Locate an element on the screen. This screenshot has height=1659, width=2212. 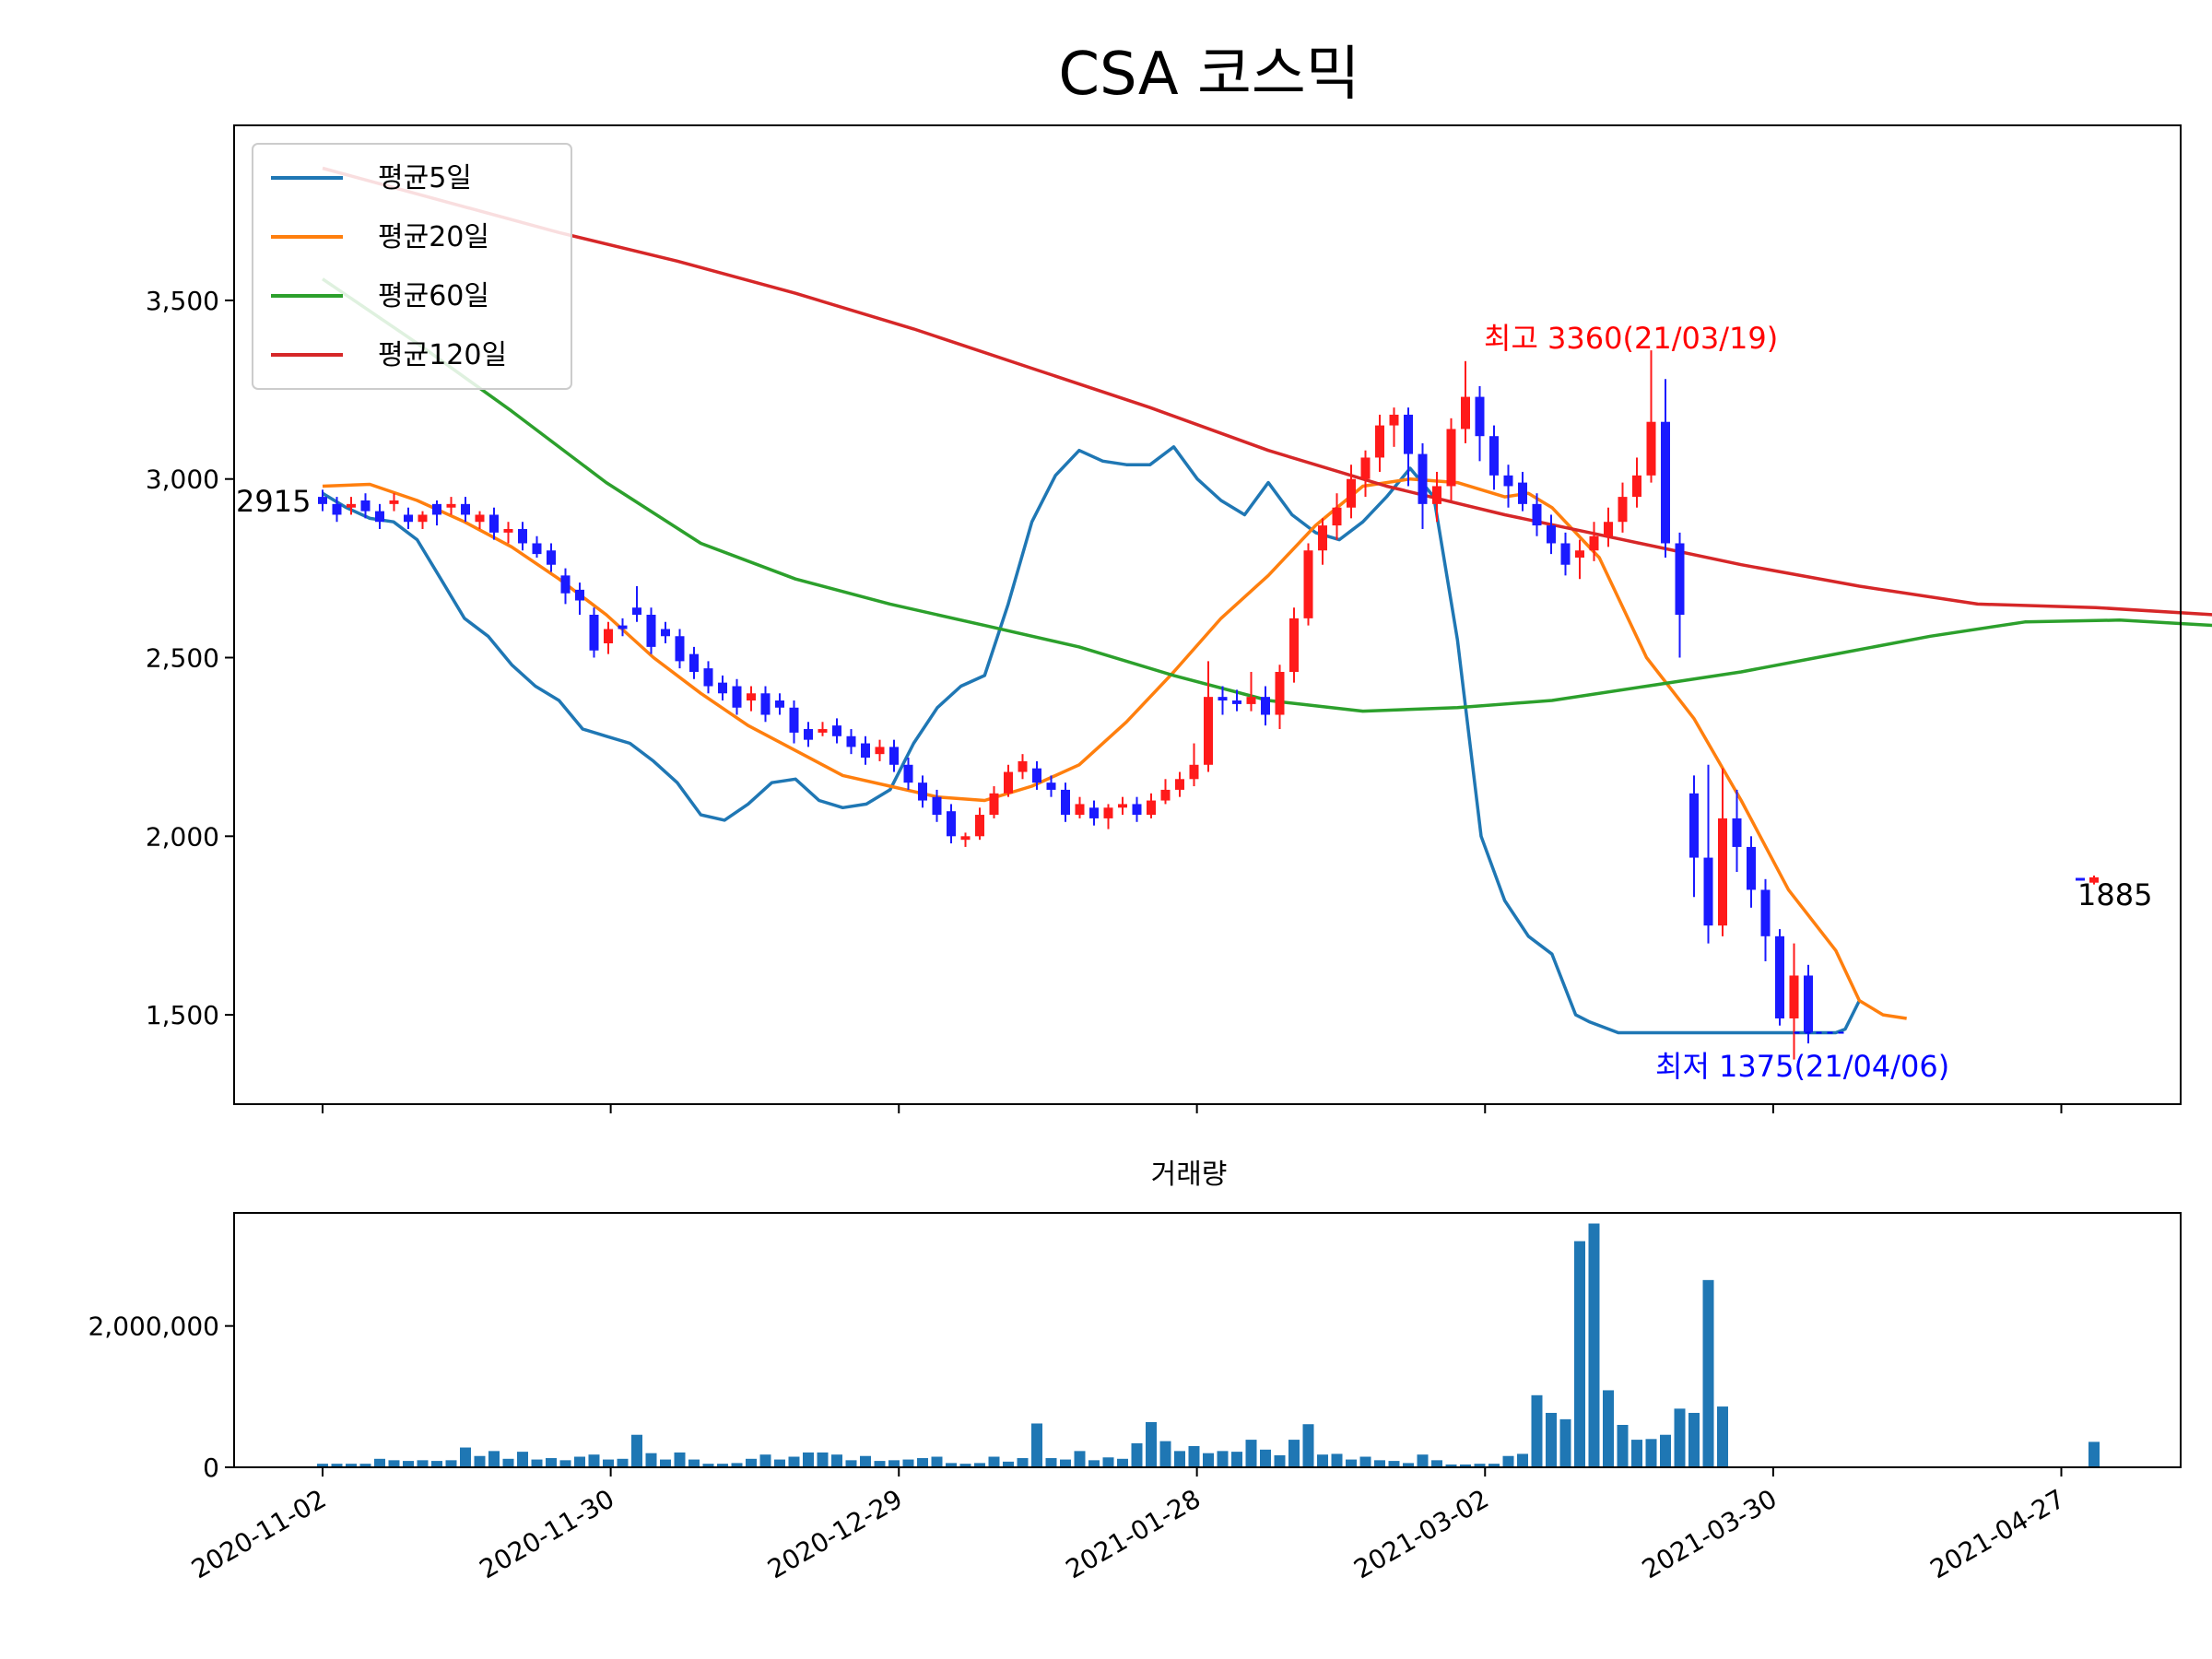
volume-y-tick-label: 2,000,000 is located at coordinates (153, 1327).